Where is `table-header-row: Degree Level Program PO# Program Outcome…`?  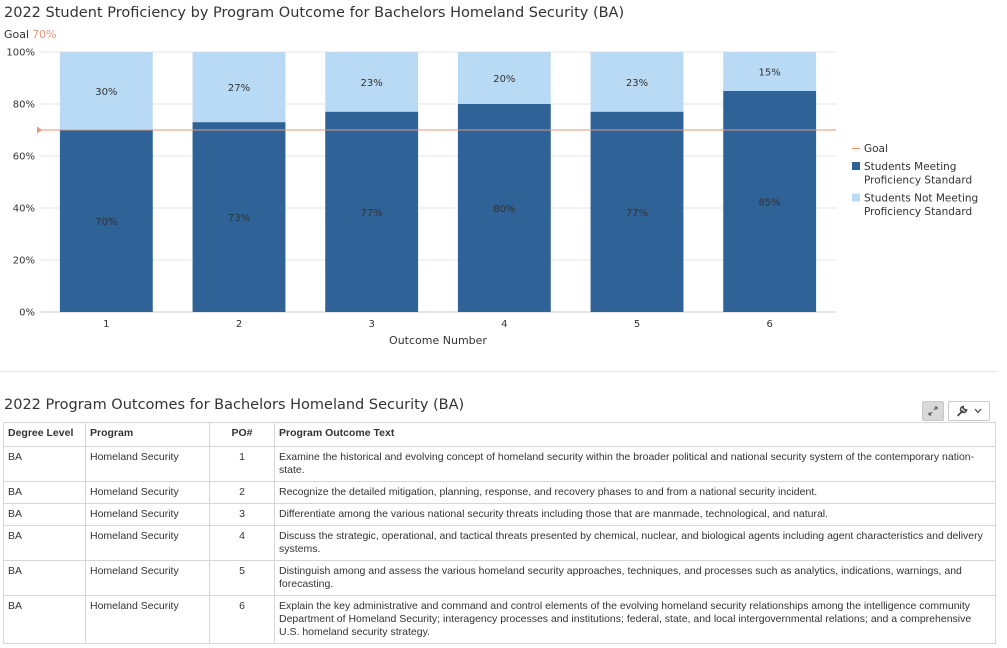 table-header-row: Degree Level Program PO# Program Outcome… is located at coordinates (499, 434).